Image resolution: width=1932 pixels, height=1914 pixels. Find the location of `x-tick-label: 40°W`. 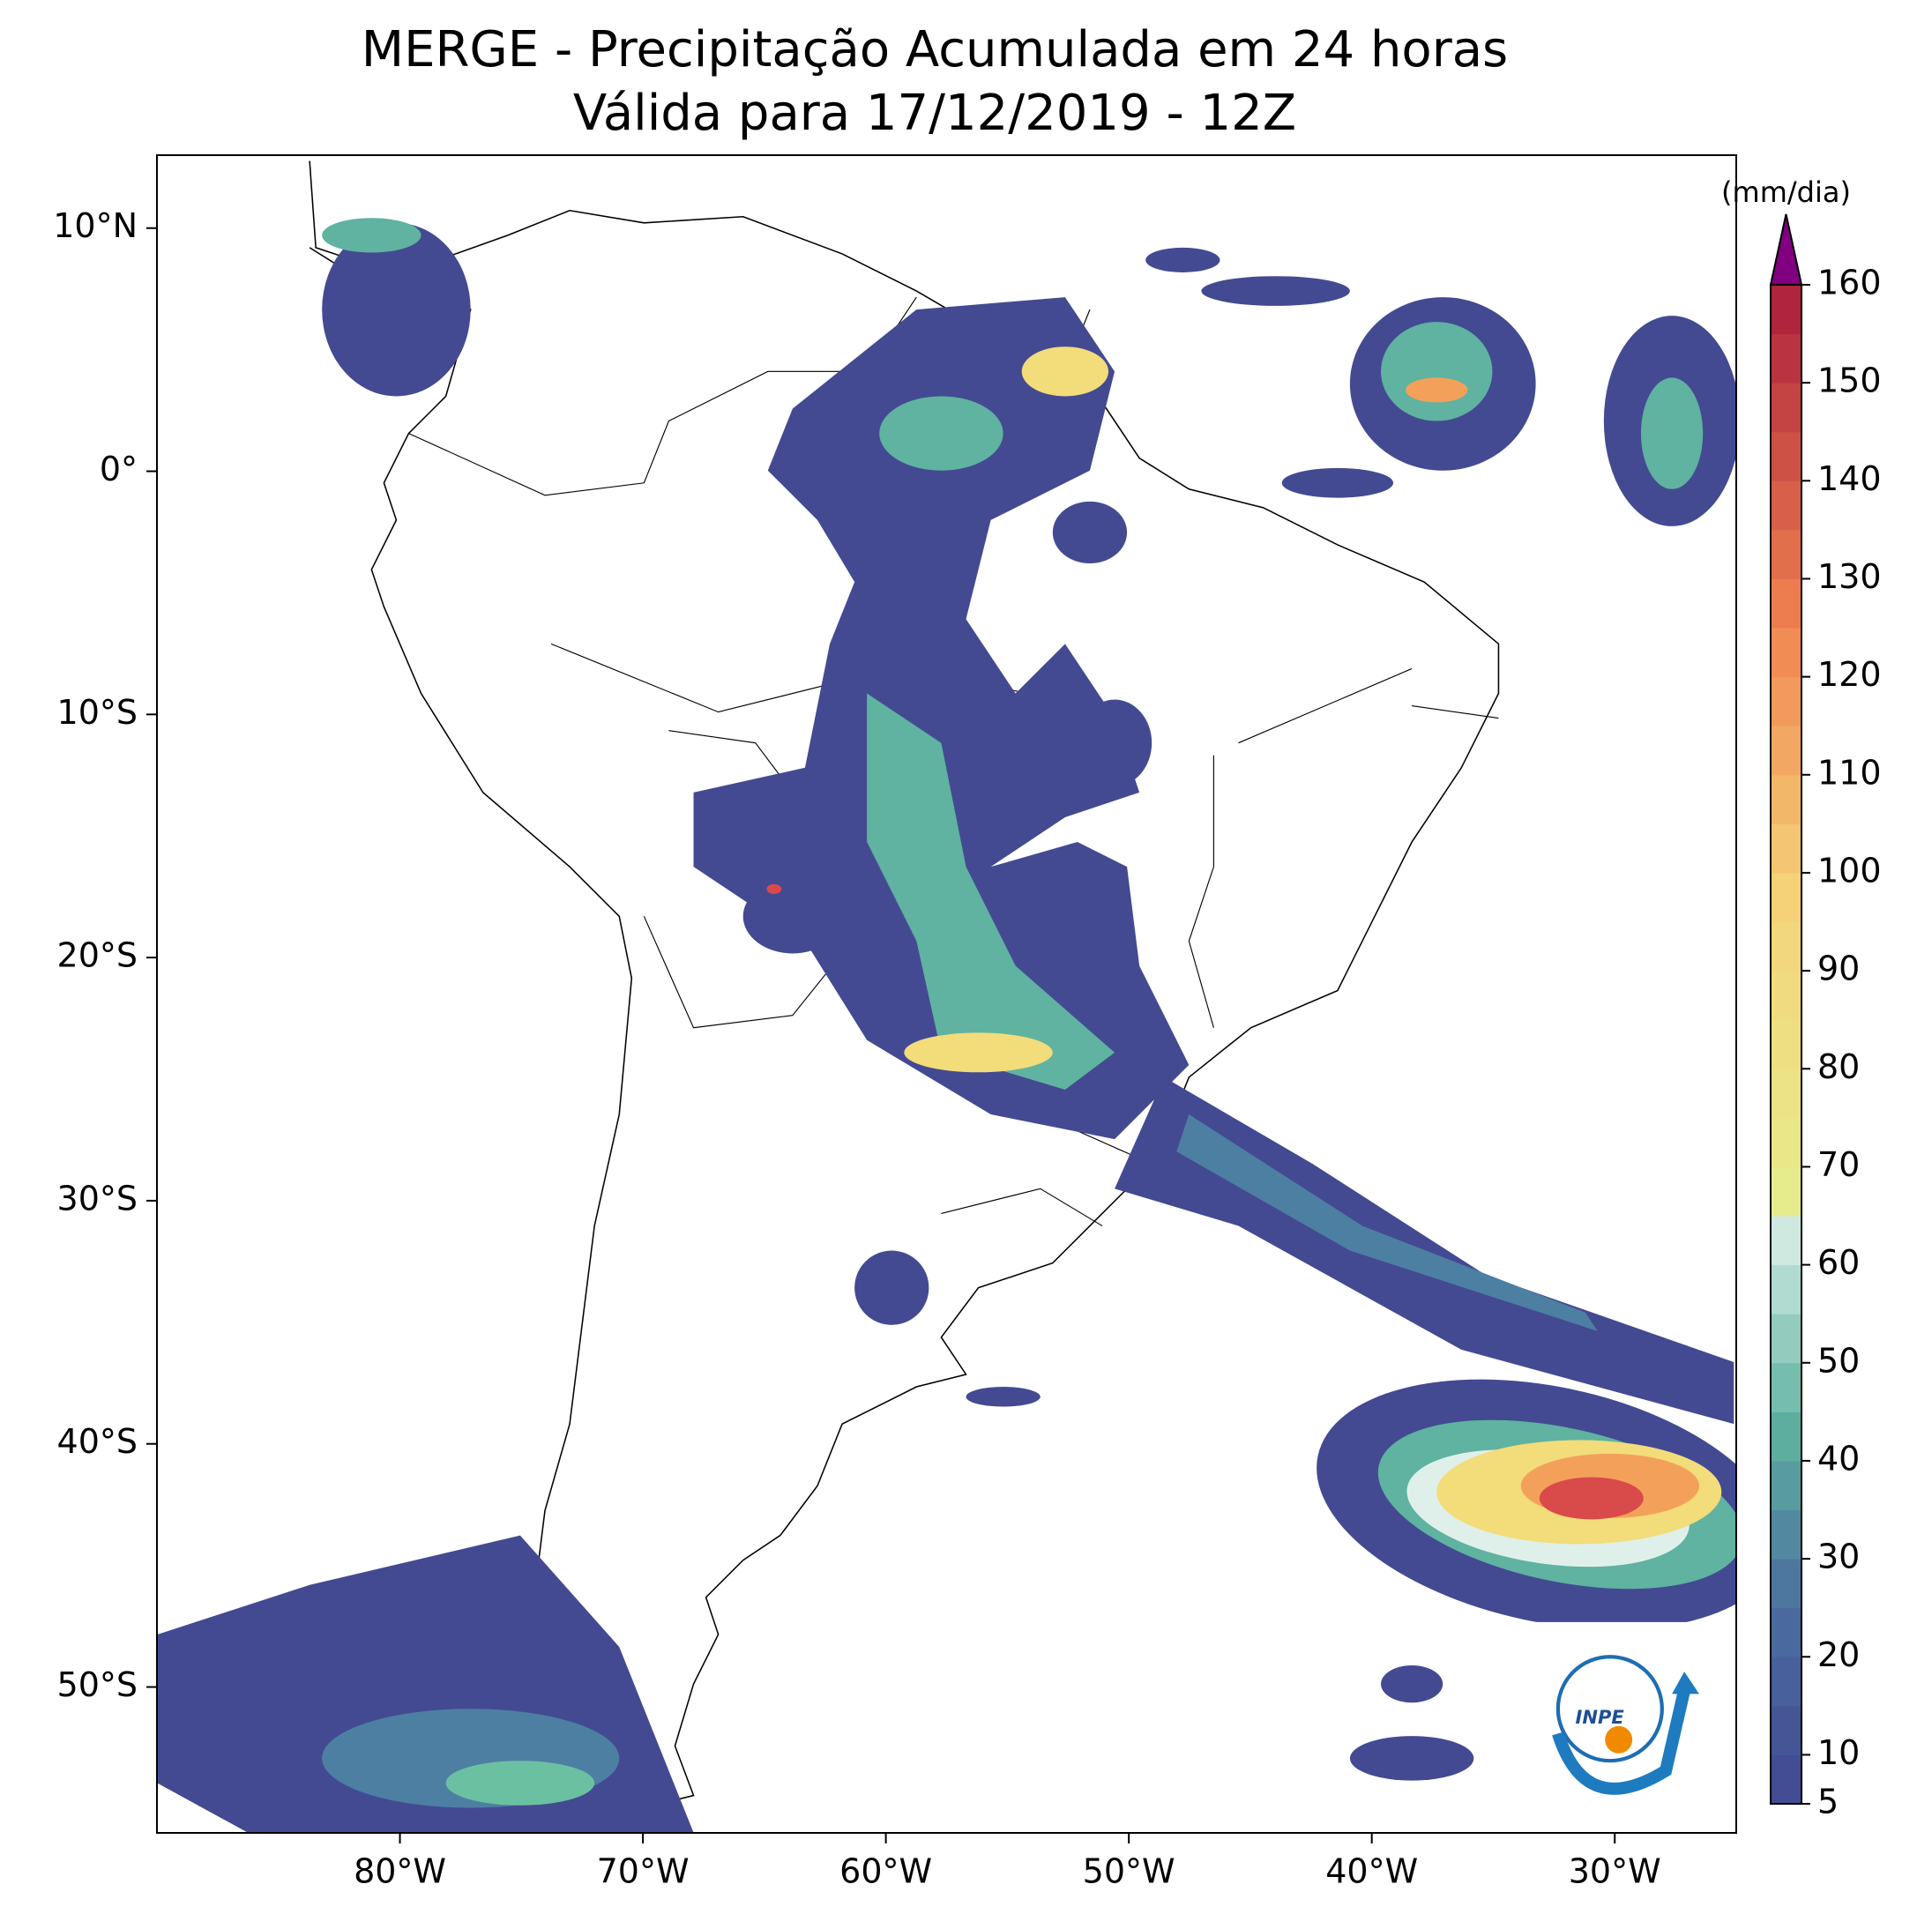

x-tick-label: 40°W is located at coordinates (1371, 1871).